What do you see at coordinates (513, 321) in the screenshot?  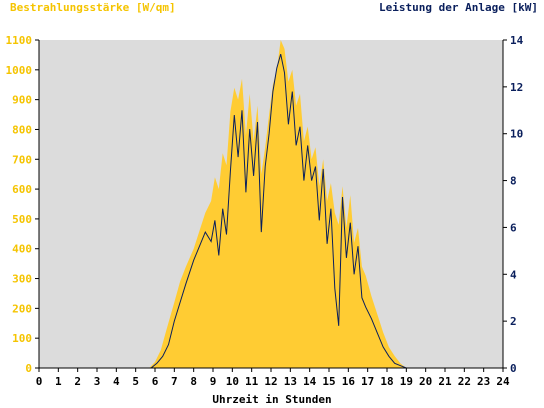 I see `right-tick-label: 2` at bounding box center [513, 321].